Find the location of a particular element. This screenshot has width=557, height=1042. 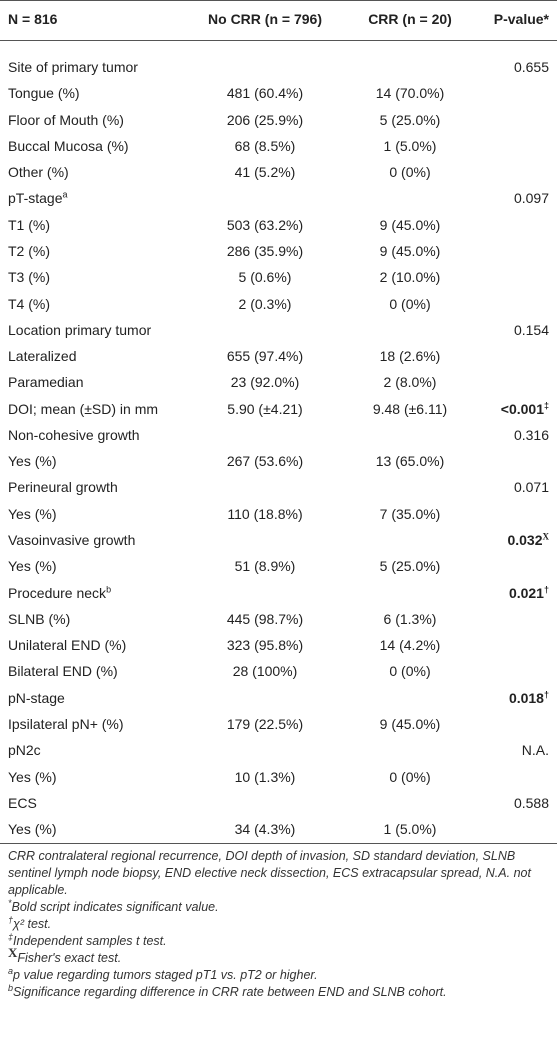

footnote-mark: ‡ is located at coordinates (11, 936).